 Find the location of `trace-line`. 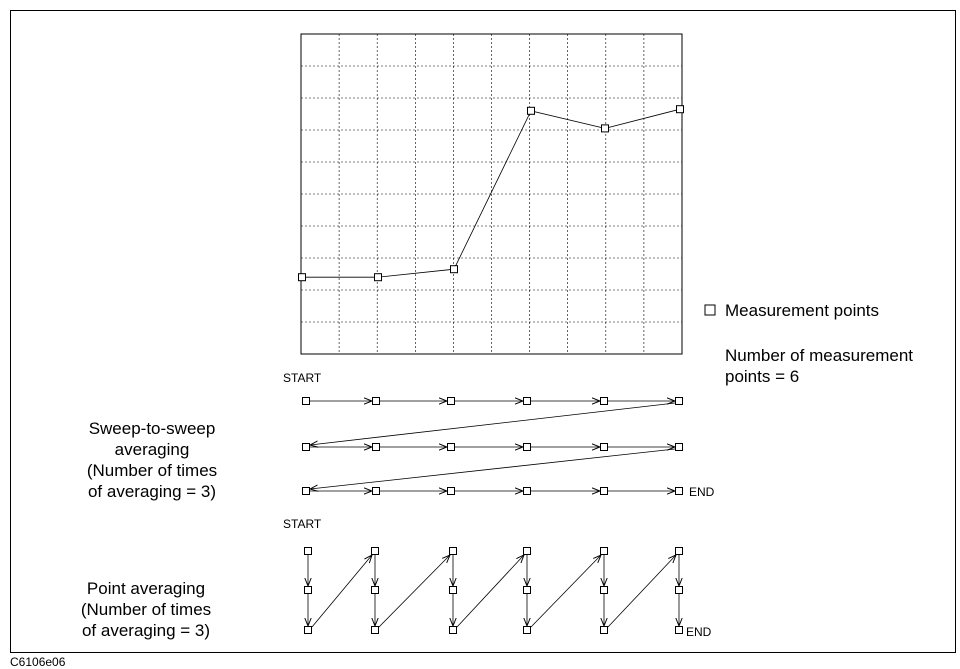

trace-line is located at coordinates (491, 193).